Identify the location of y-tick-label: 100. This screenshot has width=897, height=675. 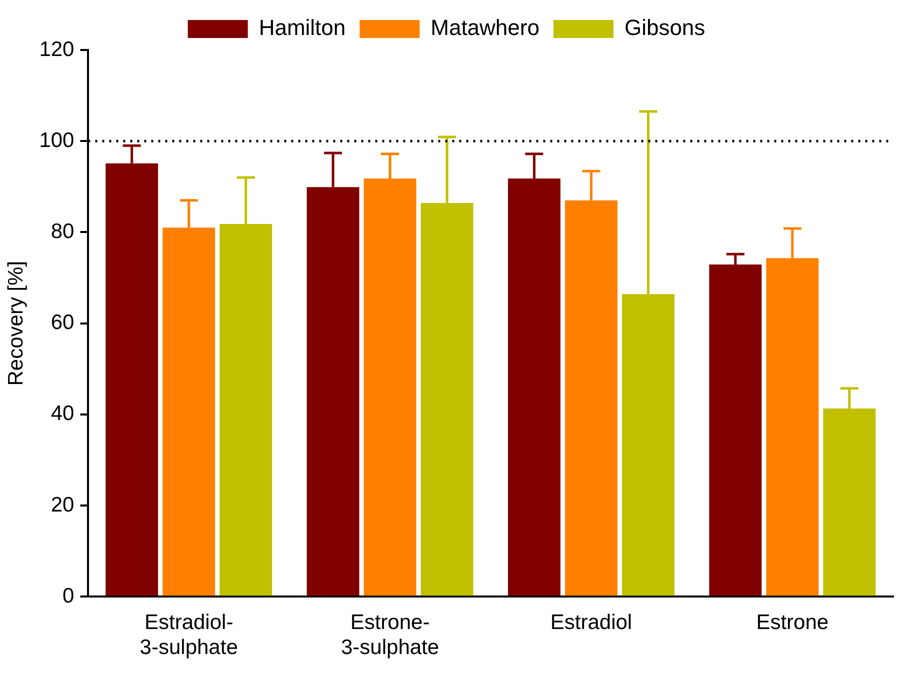
(56, 140).